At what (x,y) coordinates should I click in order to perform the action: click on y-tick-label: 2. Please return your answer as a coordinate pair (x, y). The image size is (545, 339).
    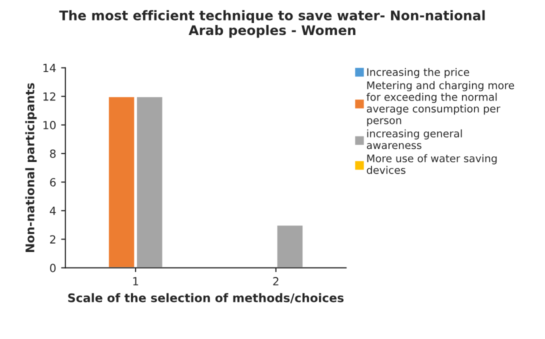
    Looking at the image, I should click on (53, 239).